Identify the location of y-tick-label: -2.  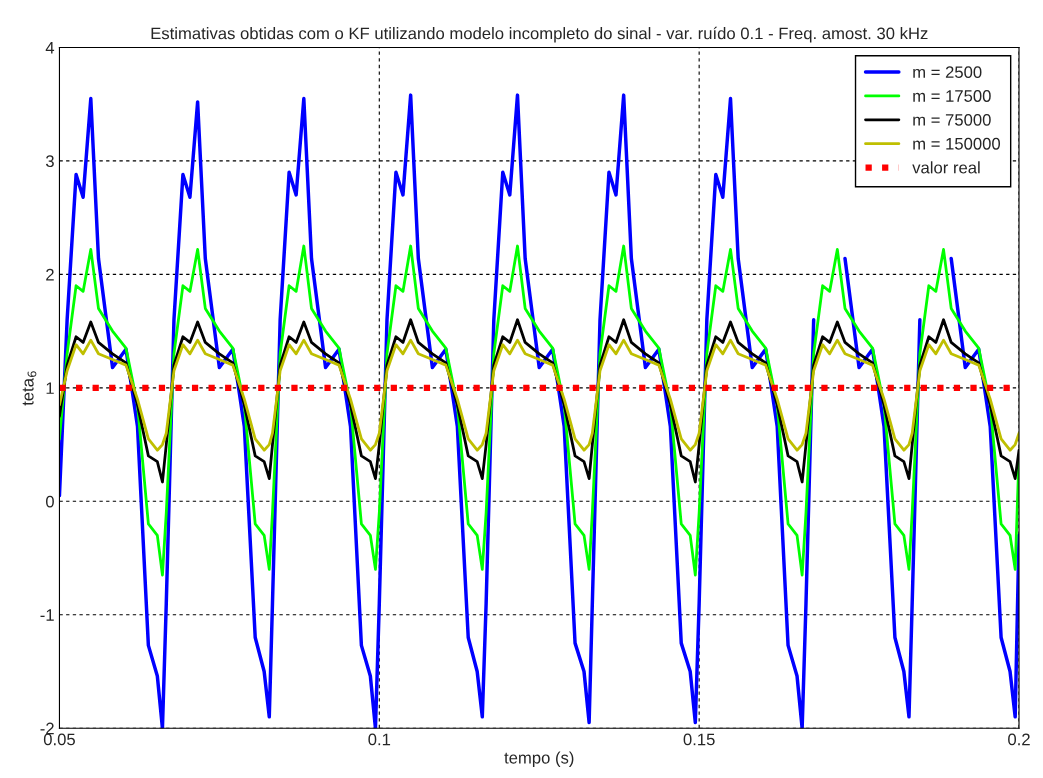
(47, 728).